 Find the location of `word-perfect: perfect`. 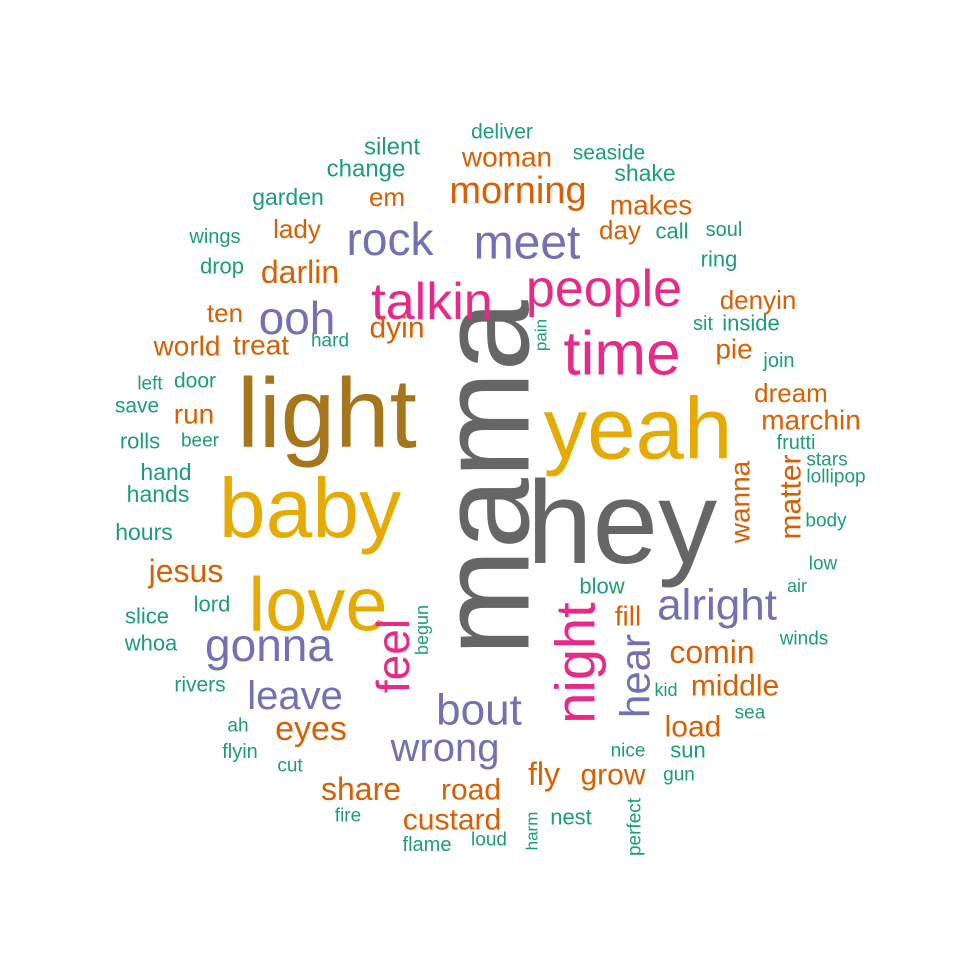

word-perfect: perfect is located at coordinates (635, 826).